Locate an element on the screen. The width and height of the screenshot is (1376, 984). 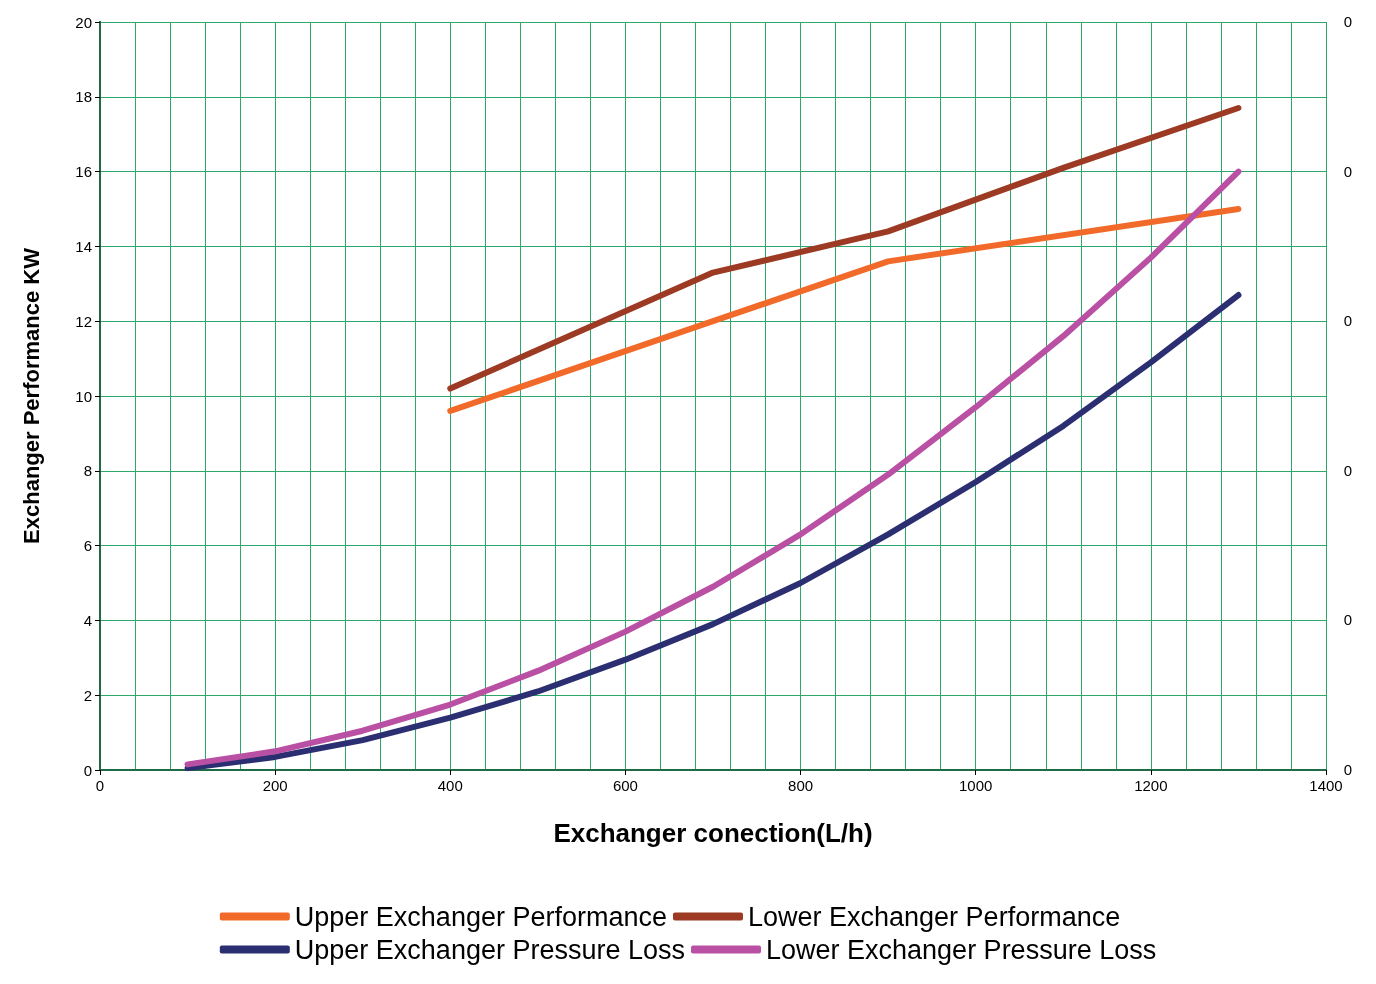
x-tick-label: 800 is located at coordinates (801, 785).